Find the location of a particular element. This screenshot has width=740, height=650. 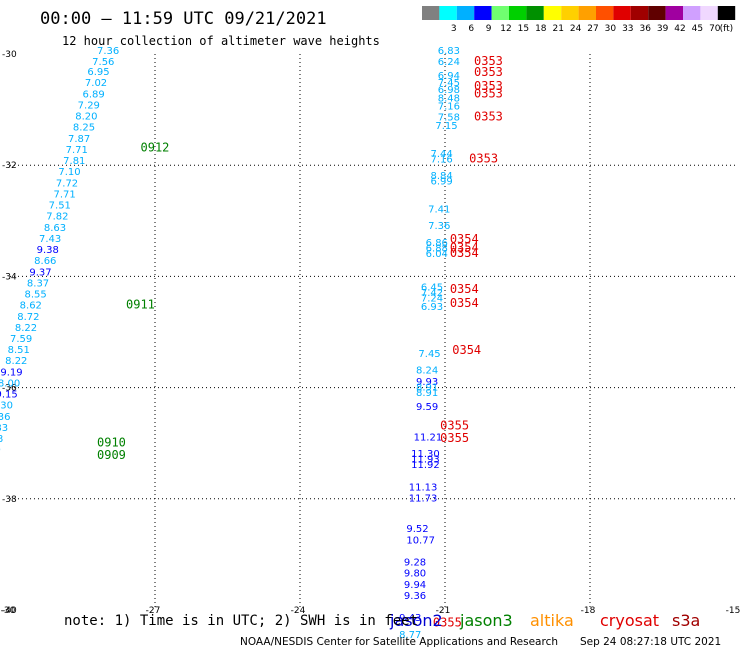

x-tick-label: -30 is located at coordinates (8, 611).